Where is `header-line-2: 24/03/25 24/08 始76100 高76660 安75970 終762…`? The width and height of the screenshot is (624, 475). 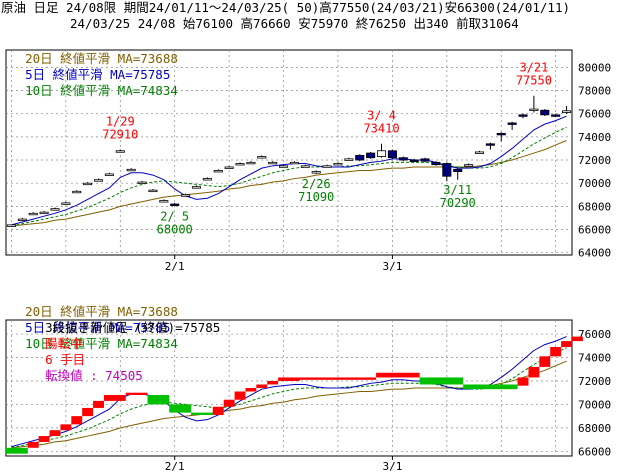
header-line-2: 24/03/25 24/08 始76100 高76660 安75970 終762… is located at coordinates (294, 23).